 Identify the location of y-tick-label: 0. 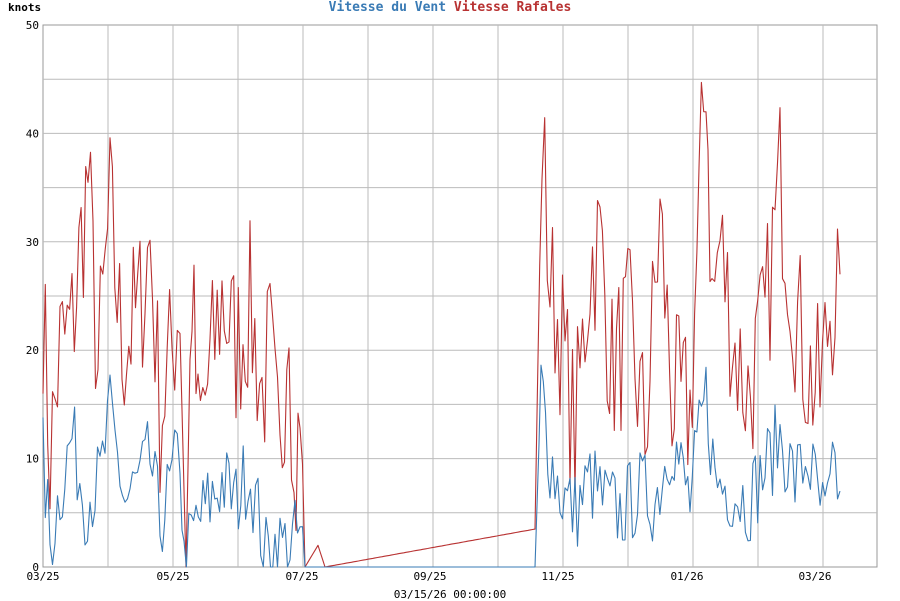
(35, 567).